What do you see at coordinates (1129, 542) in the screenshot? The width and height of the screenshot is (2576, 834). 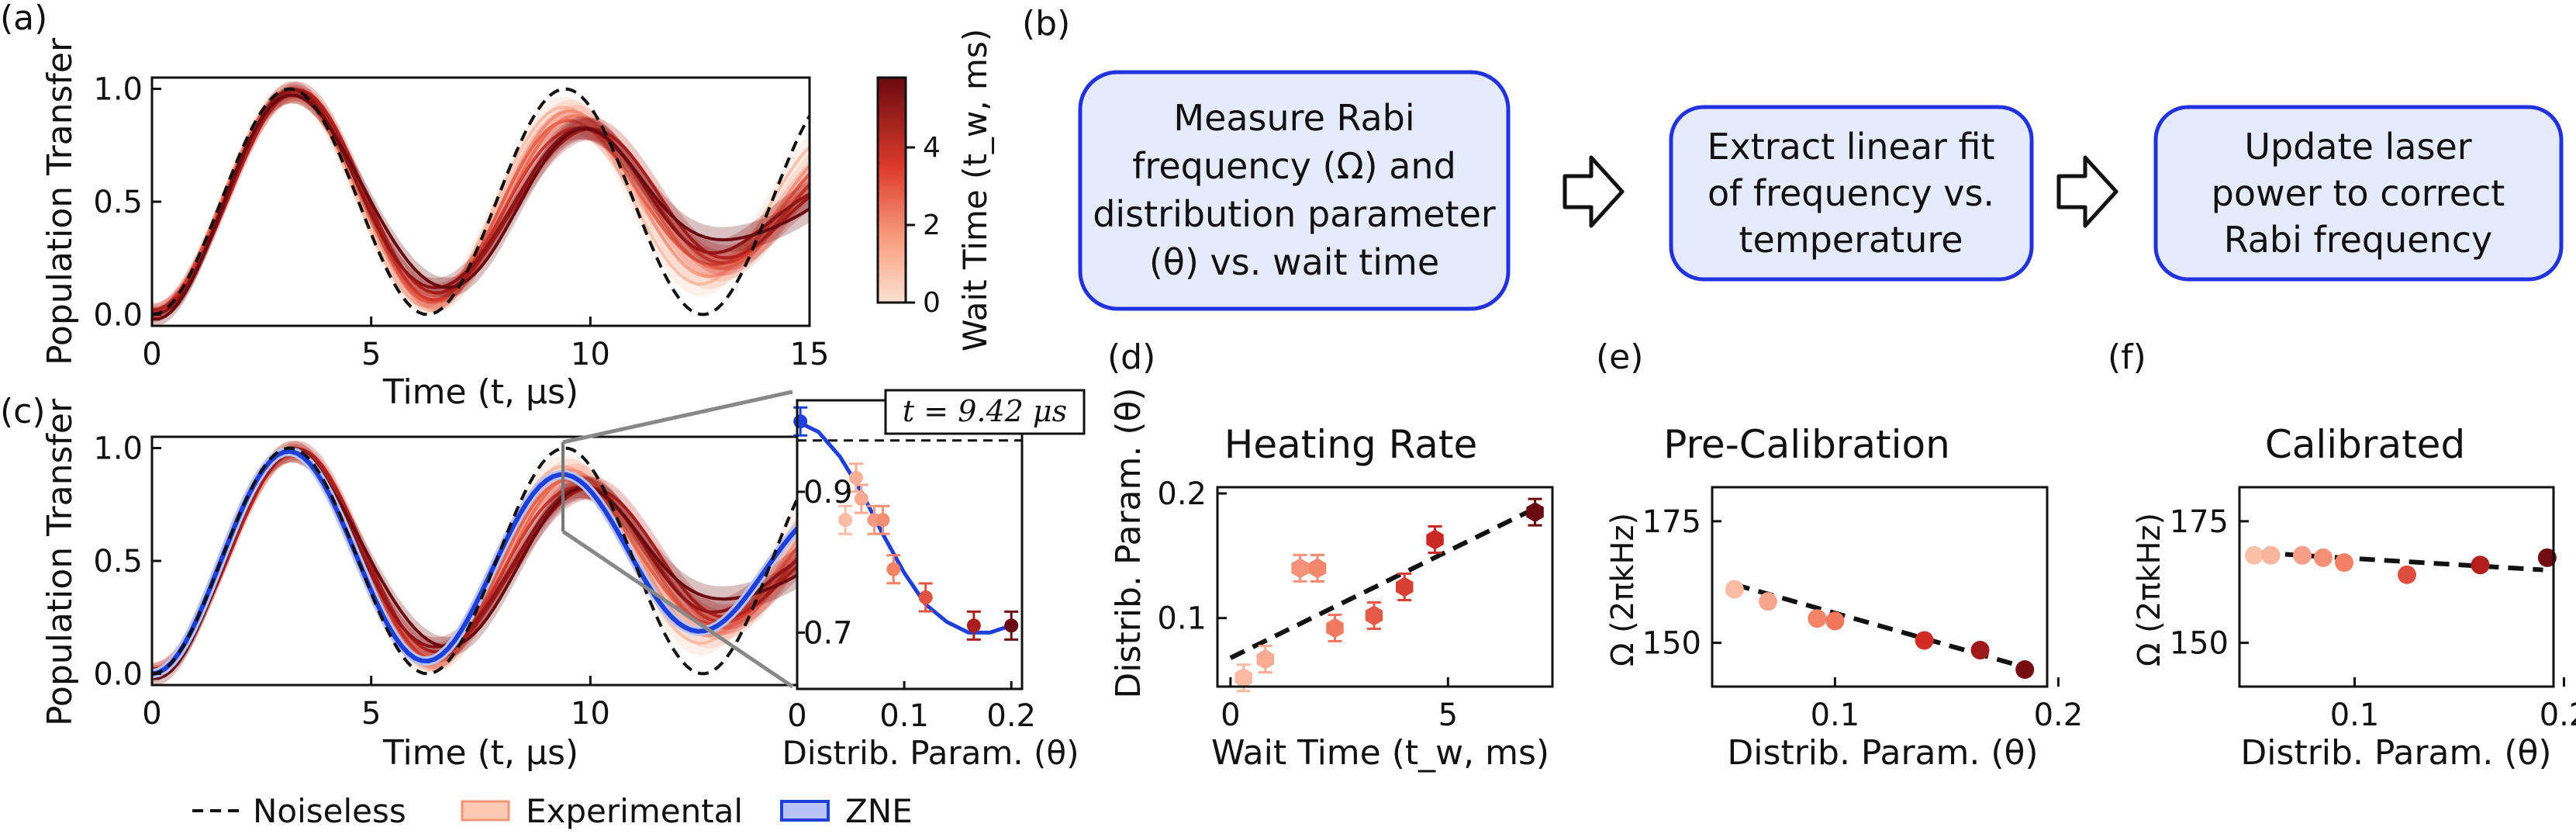 I see `panel-d-ylabel: Distrib. Param. (θ)` at bounding box center [1129, 542].